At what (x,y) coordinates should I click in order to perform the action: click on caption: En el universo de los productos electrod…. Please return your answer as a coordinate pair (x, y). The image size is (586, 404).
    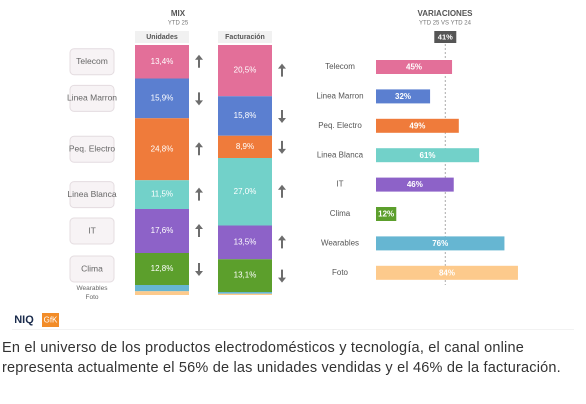
    Looking at the image, I should click on (281, 358).